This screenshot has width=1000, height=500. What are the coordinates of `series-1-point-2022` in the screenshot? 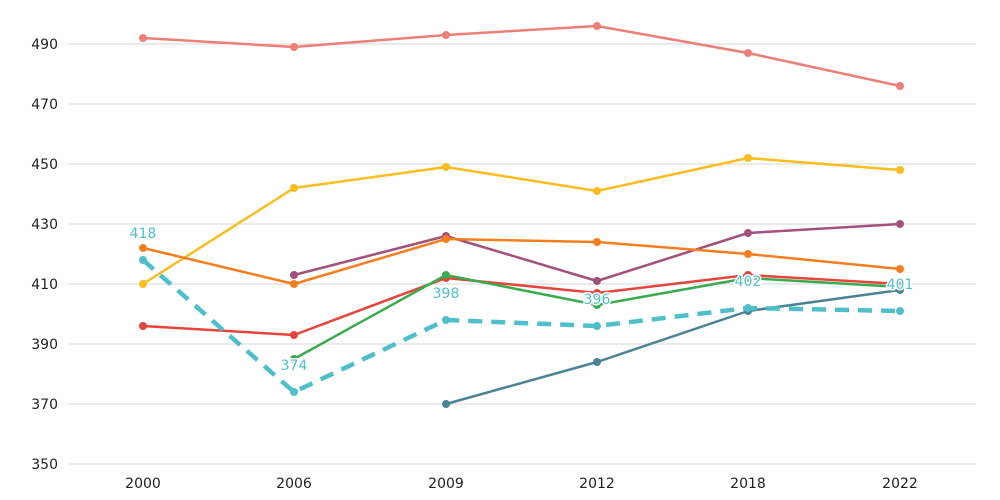 It's located at (900, 170).